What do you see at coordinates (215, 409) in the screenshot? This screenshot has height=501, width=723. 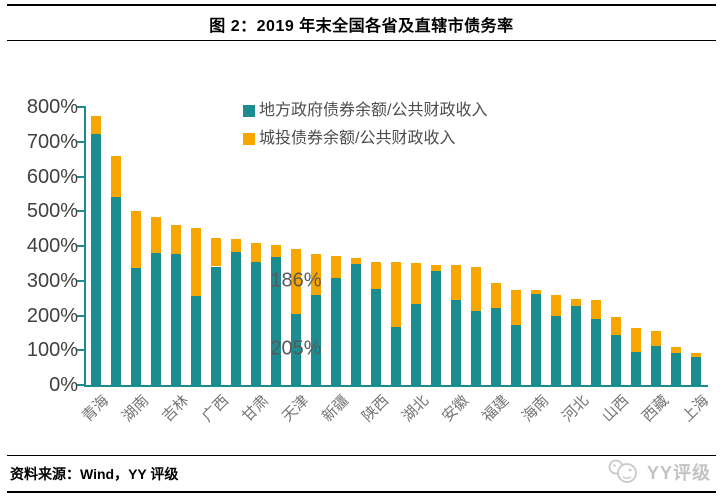 I see `x-axis-label: 广西` at bounding box center [215, 409].